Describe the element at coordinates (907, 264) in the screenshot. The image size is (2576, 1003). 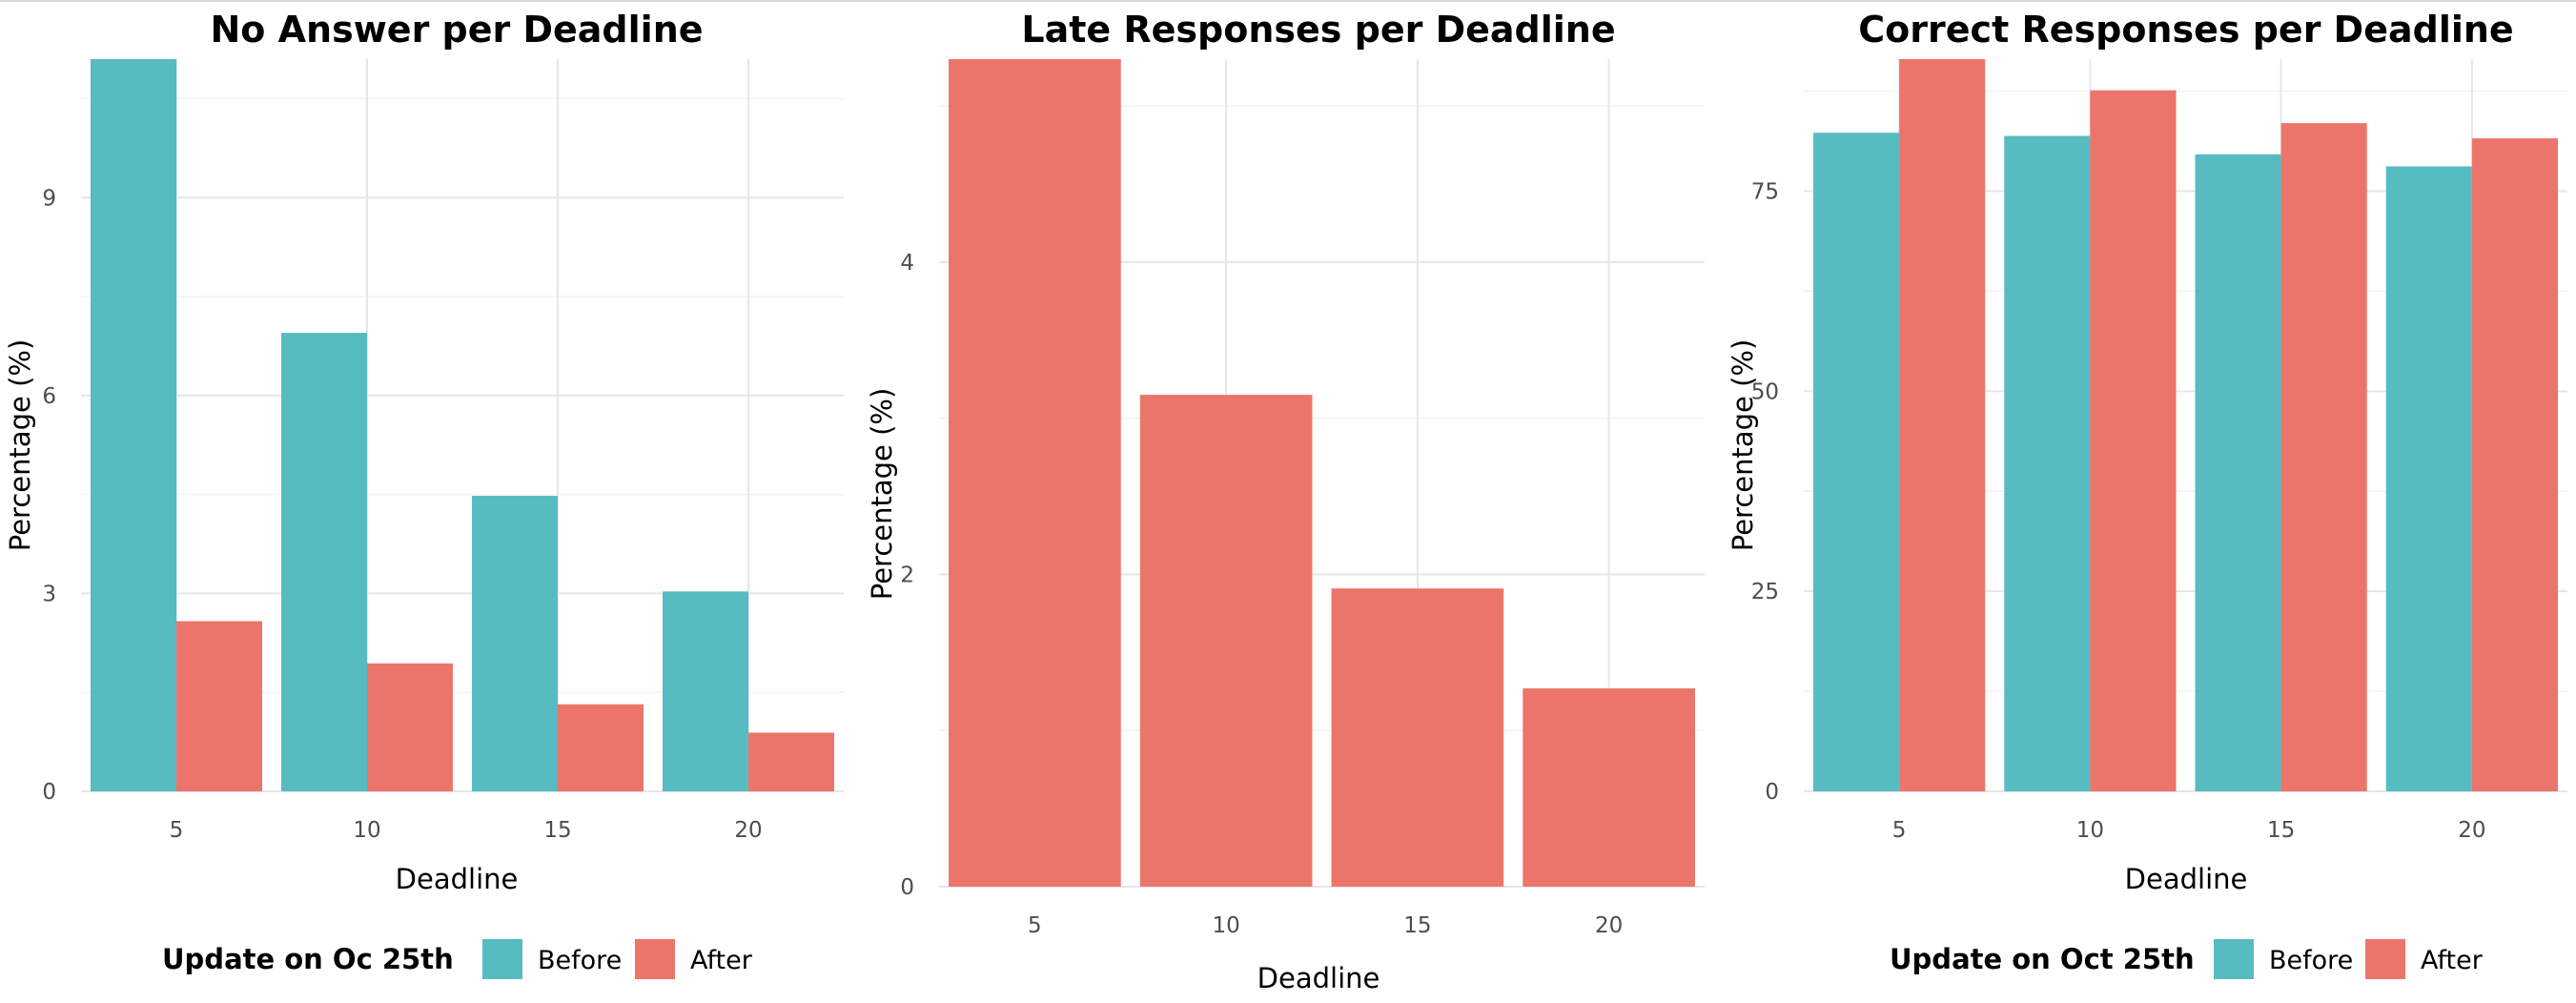
I see `y-tick-label: 4` at that location.